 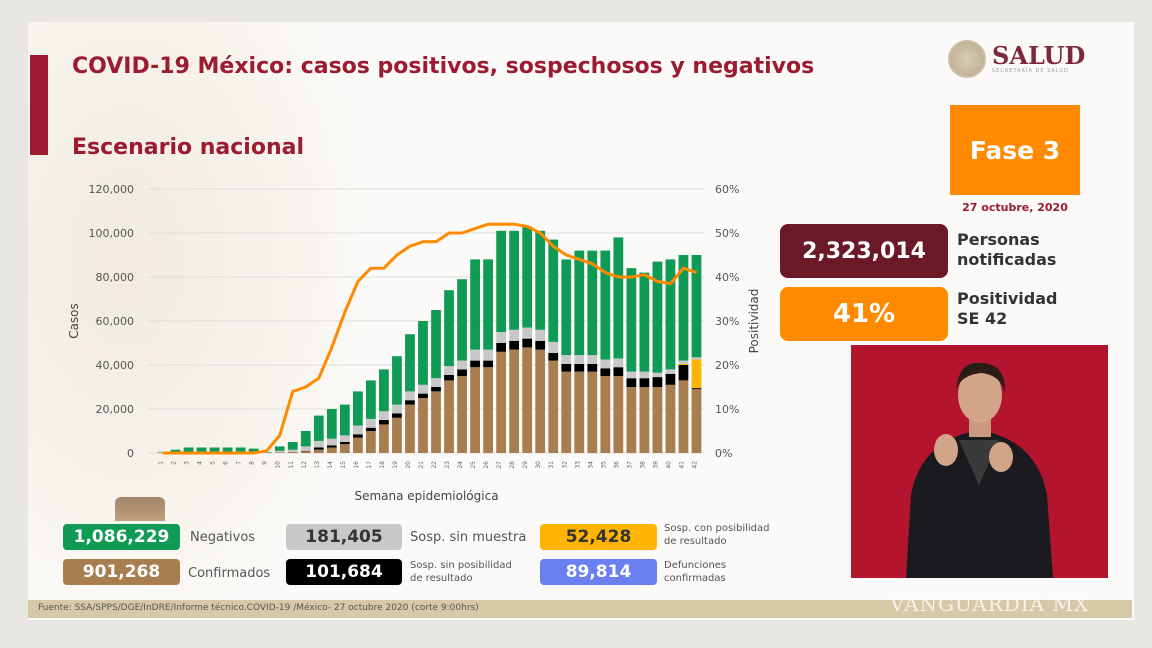 I want to click on legend-negatives-label: Negativos, so click(x=223, y=537).